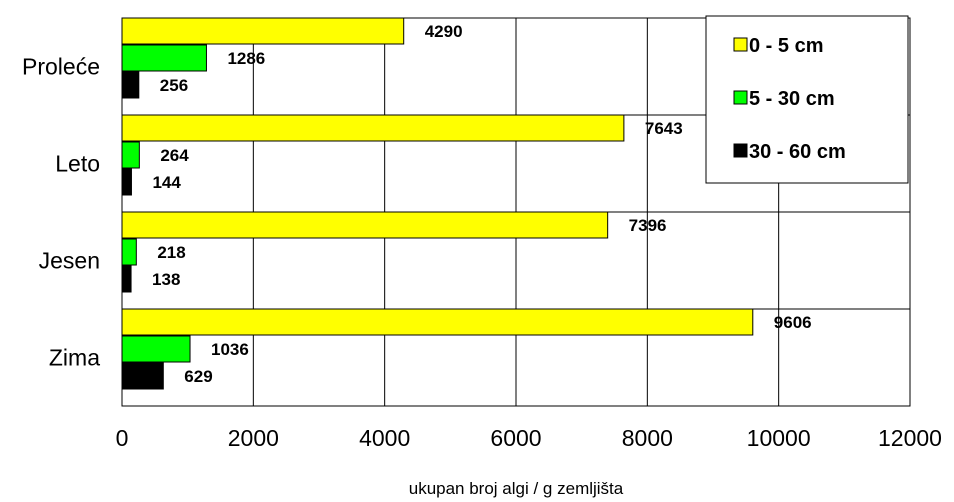 The height and width of the screenshot is (502, 954). Describe the element at coordinates (166, 182) in the screenshot. I see `data-label: 144` at that location.